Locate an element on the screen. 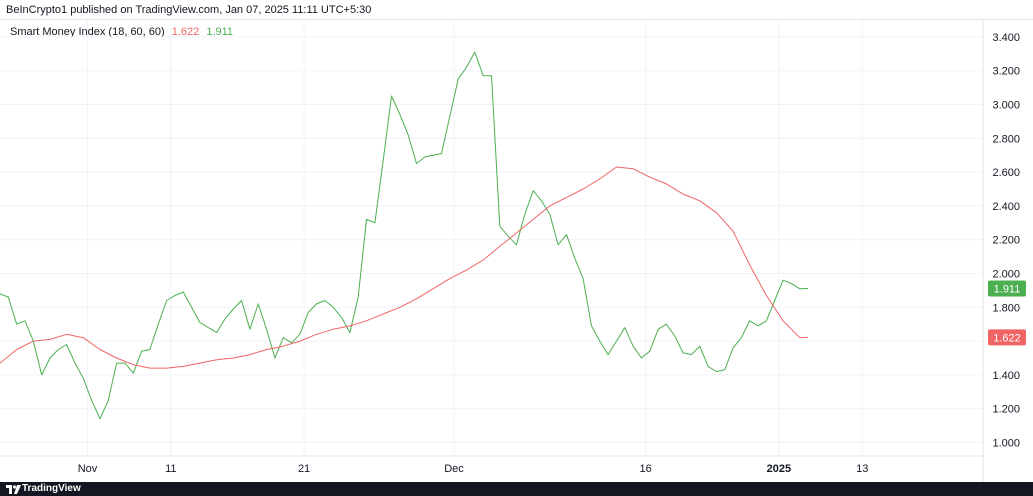  y-tick-label: 2.200 is located at coordinates (1006, 241).